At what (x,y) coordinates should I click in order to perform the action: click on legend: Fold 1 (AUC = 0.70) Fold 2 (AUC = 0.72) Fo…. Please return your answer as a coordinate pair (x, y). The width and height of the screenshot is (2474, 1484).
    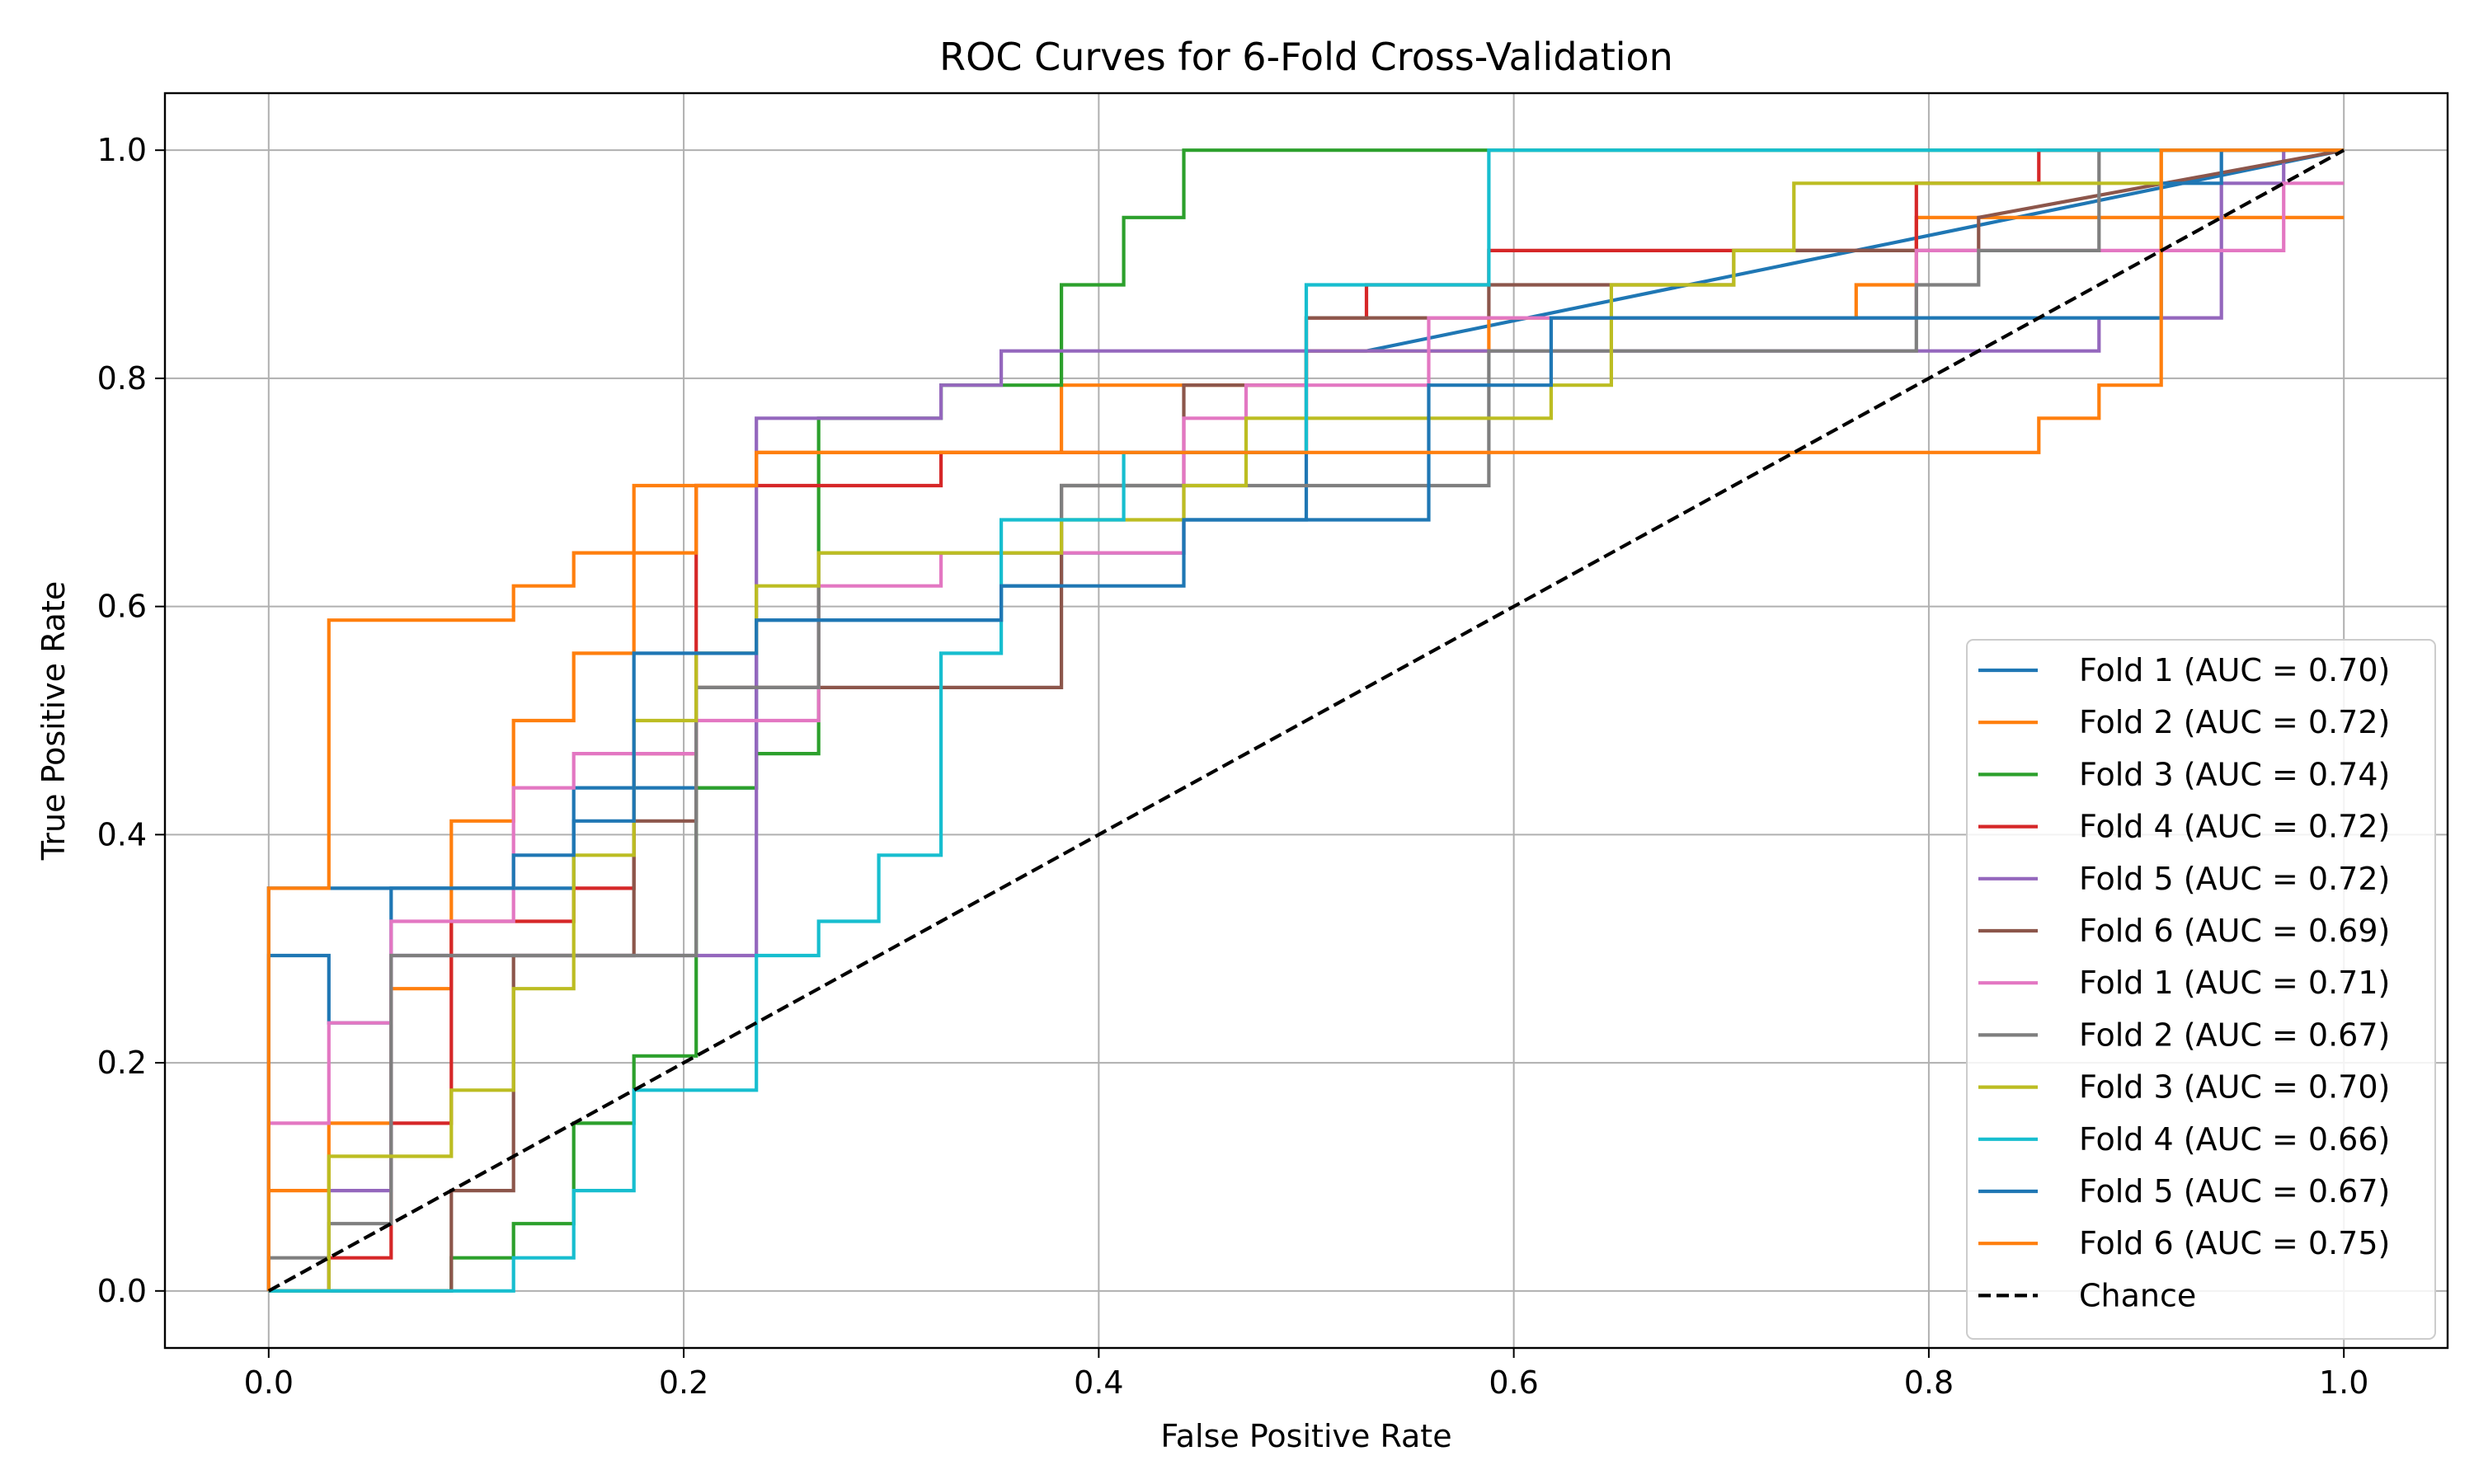
    Looking at the image, I should click on (2201, 989).